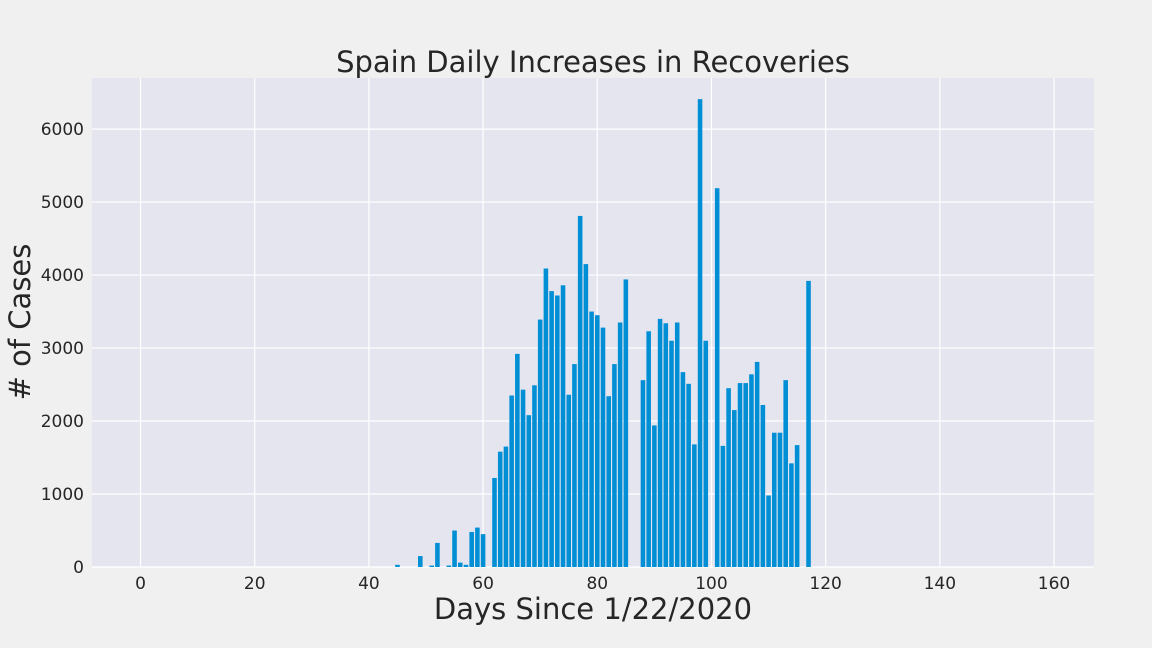 This screenshot has width=1152, height=648. I want to click on y-tick-labels: 0 1000 2000 3000 4000 5000 6000, so click(62, 349).